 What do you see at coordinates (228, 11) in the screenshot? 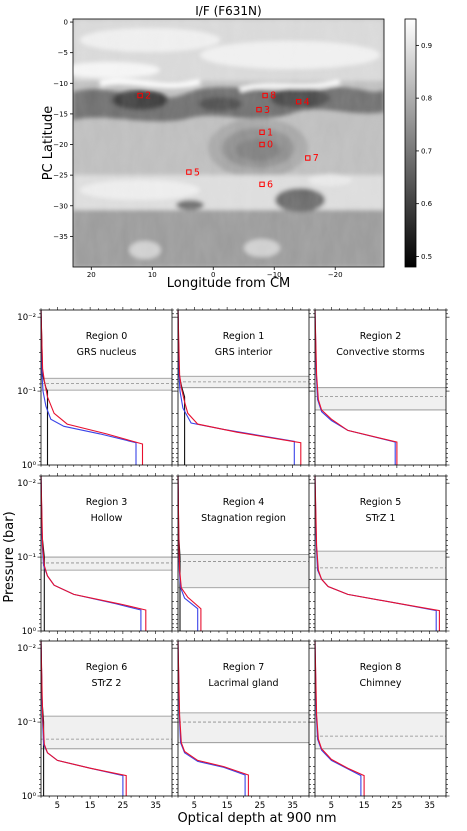
I see `image-title: I/F (F631N)` at bounding box center [228, 11].